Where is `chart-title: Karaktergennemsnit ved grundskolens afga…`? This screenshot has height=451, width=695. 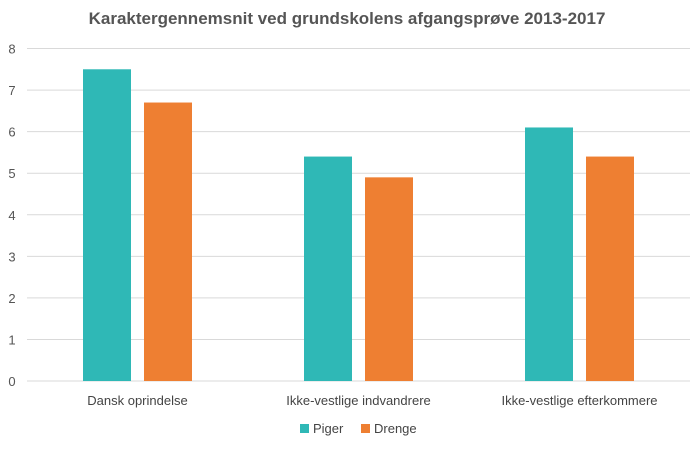
chart-title: Karaktergennemsnit ved grundskolens afga… is located at coordinates (347, 18).